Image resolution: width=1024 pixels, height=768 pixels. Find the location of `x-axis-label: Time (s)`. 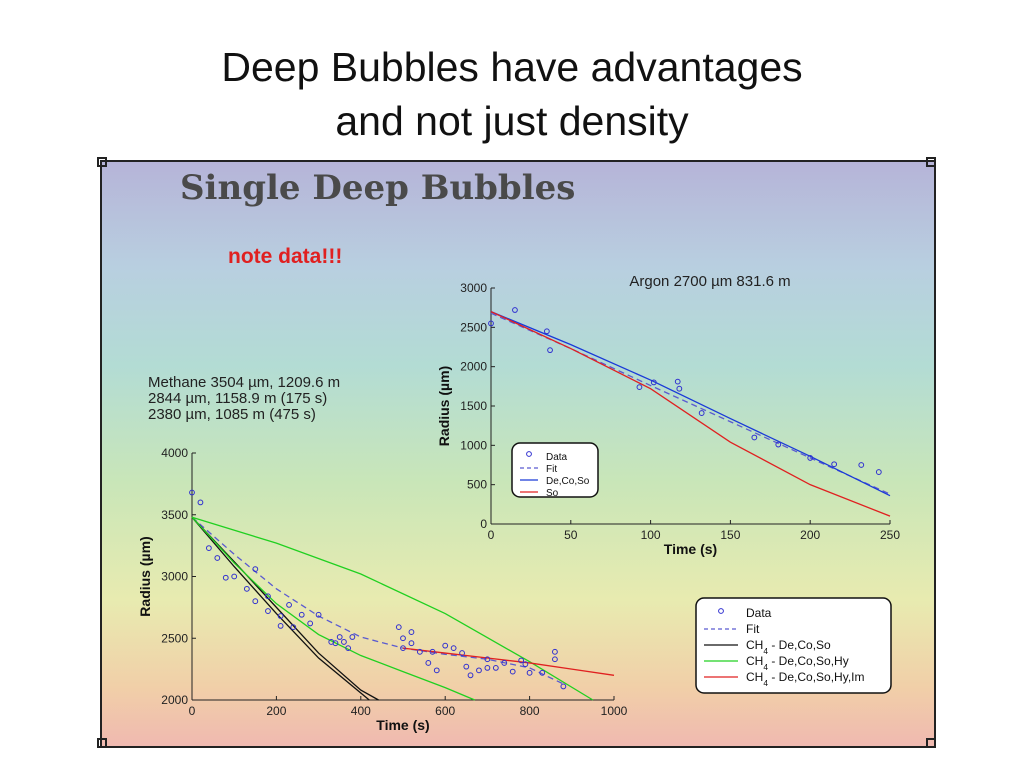

x-axis-label: Time (s) is located at coordinates (690, 549).